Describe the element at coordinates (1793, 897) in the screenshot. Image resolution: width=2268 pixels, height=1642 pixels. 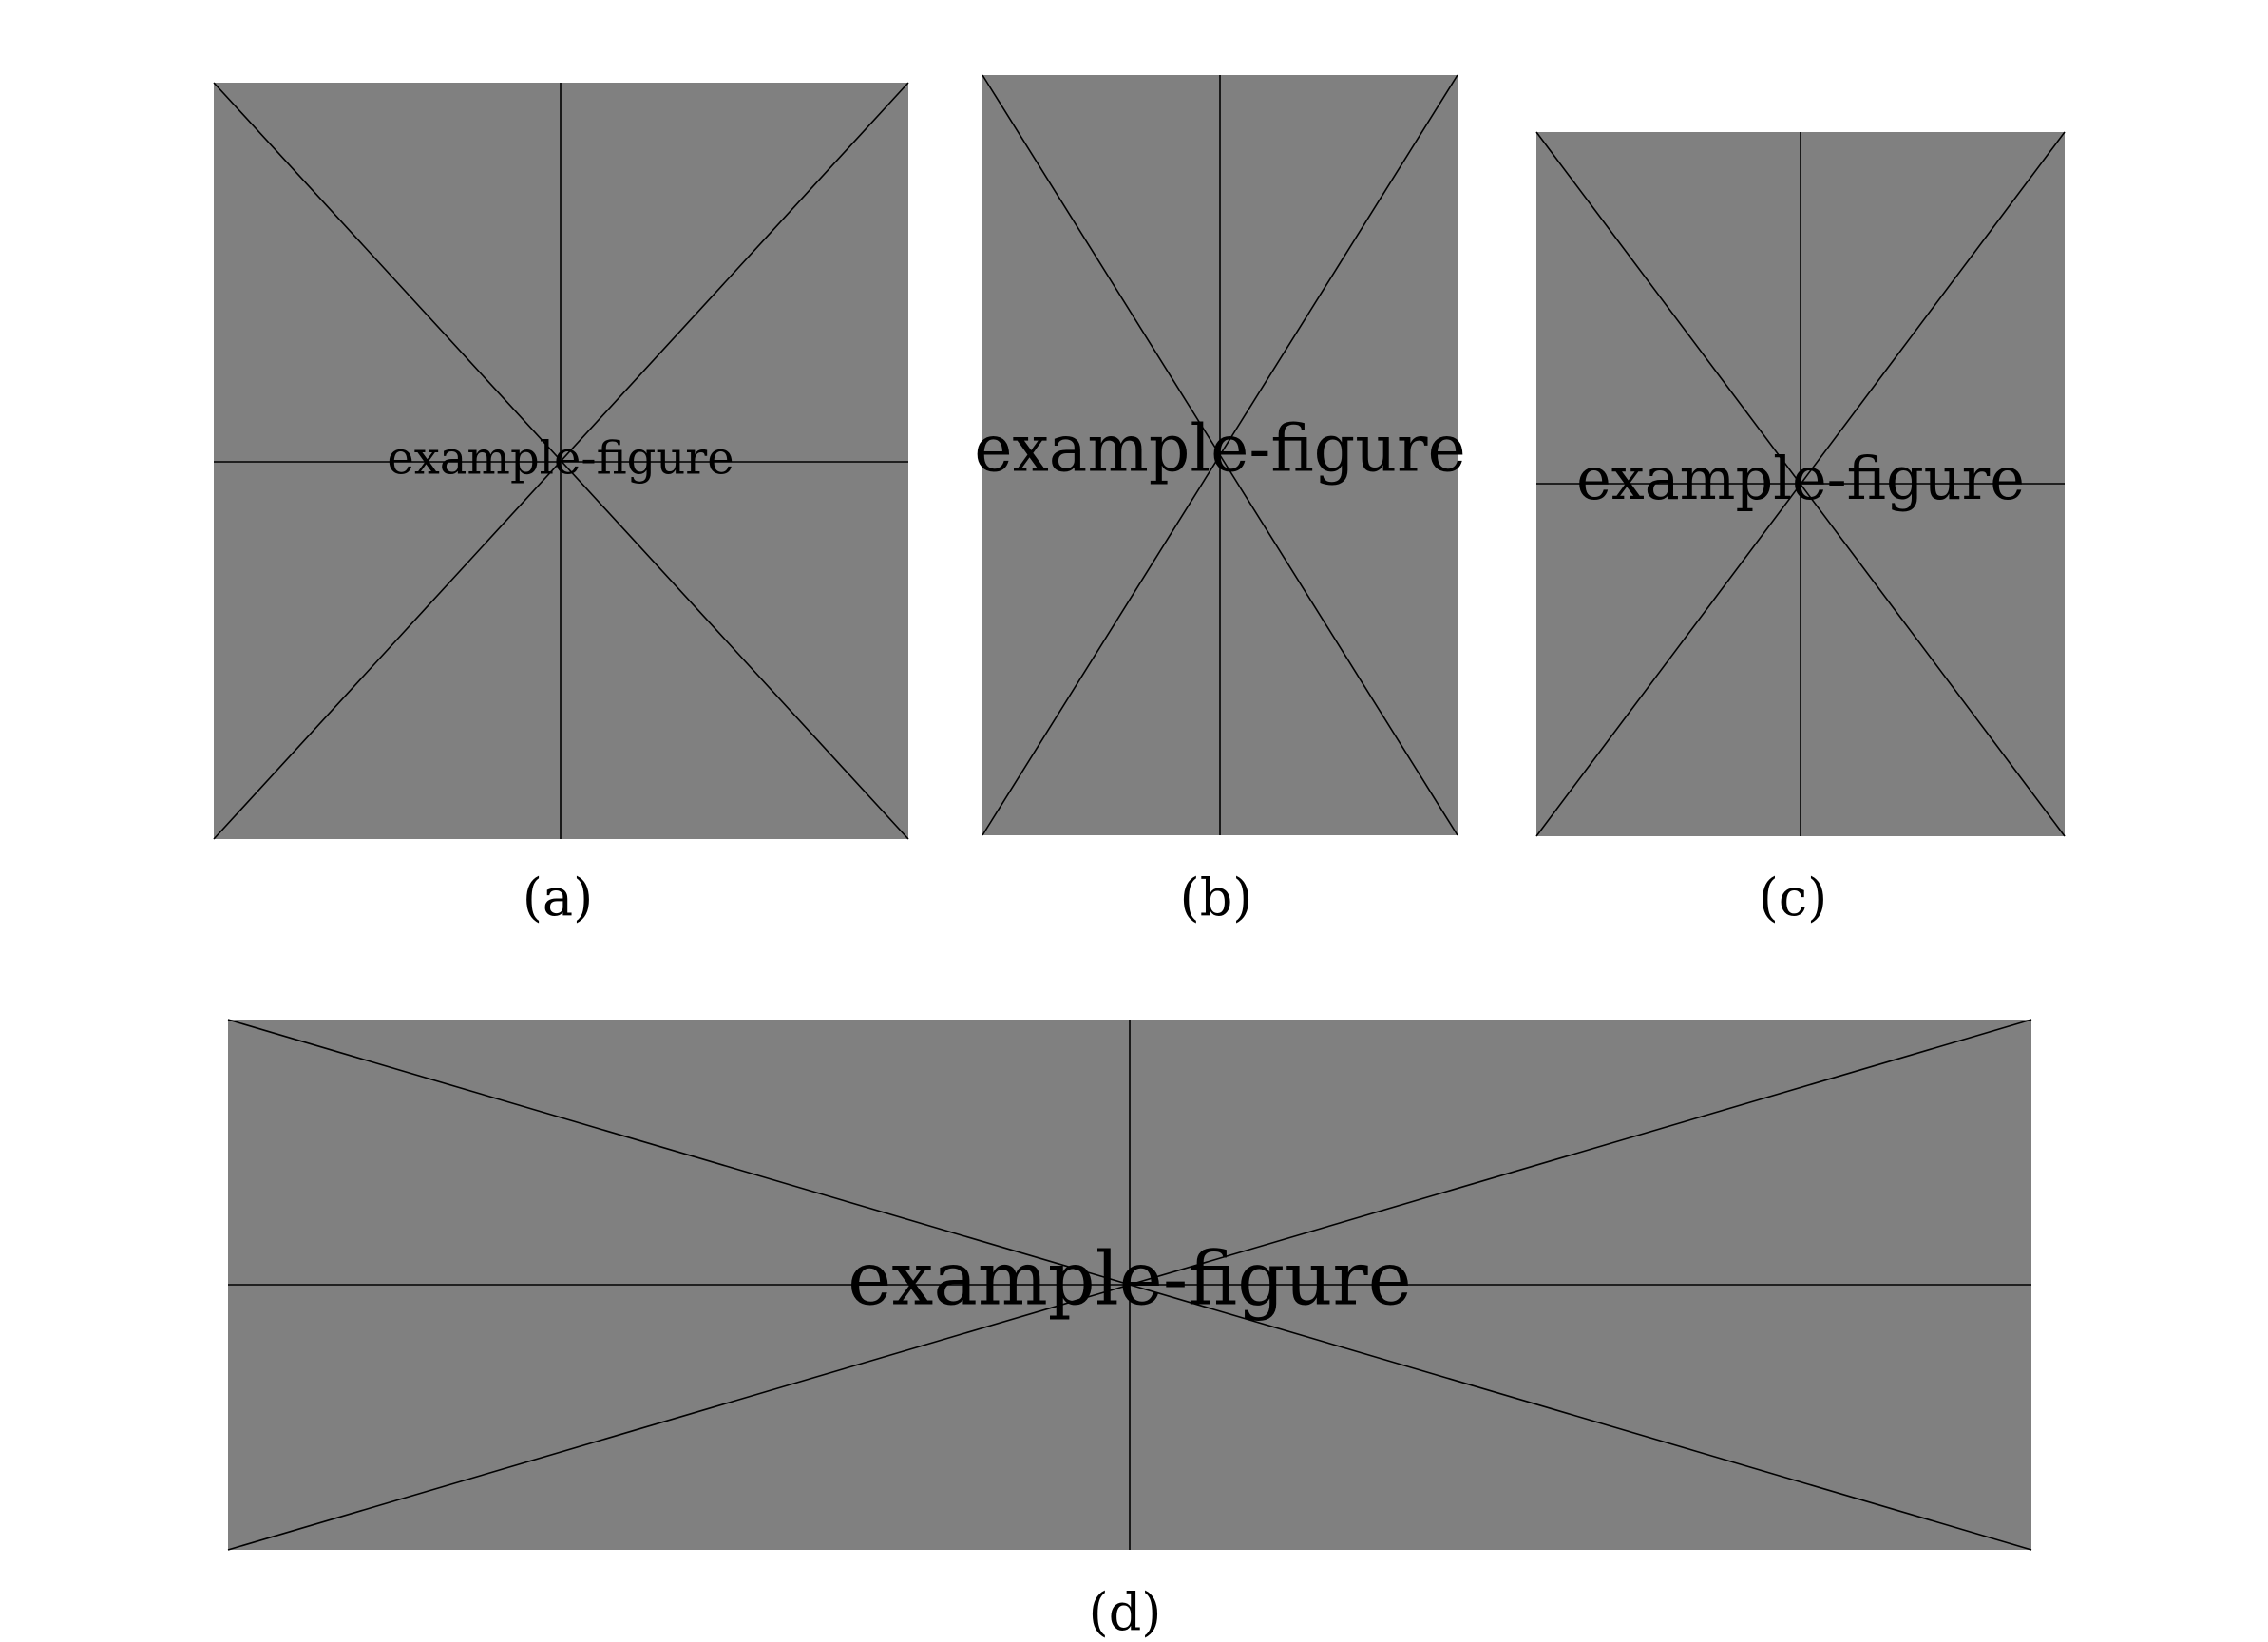
I see `subfigure-c-caption: (c)` at that location.